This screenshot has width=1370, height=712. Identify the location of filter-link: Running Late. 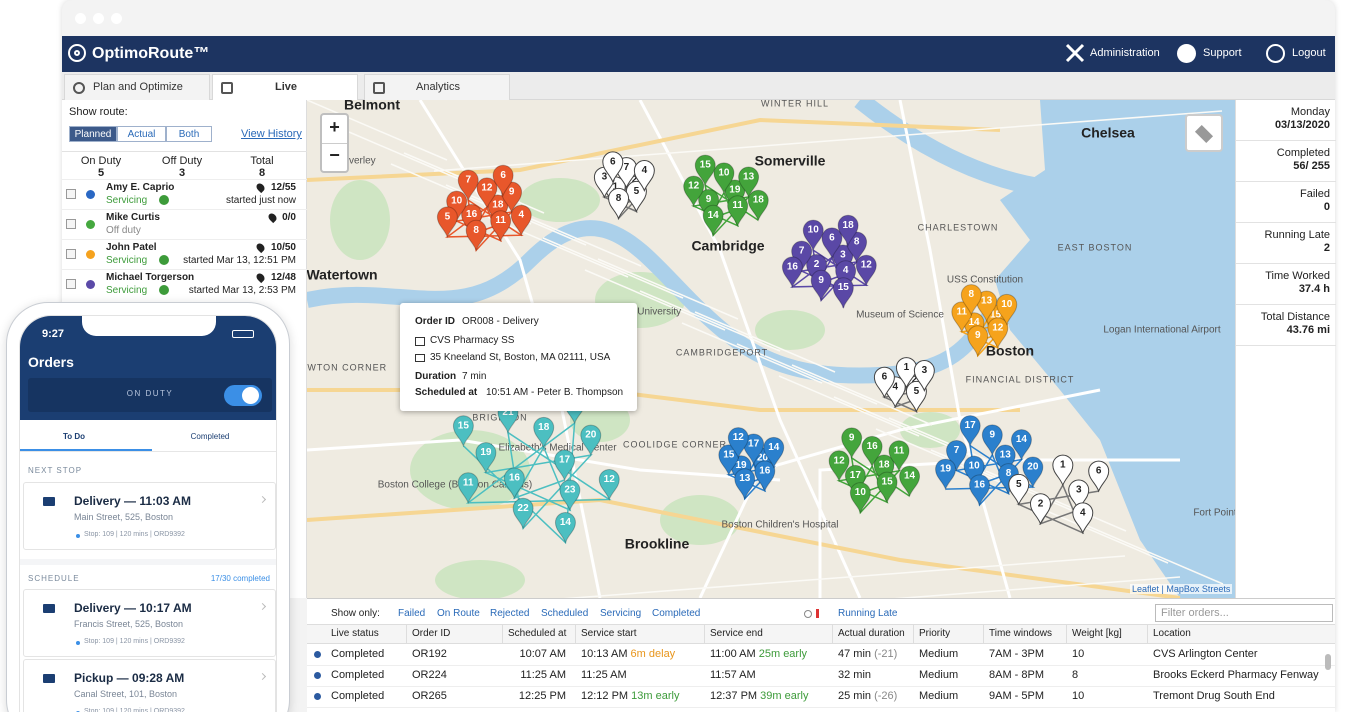
(868, 613).